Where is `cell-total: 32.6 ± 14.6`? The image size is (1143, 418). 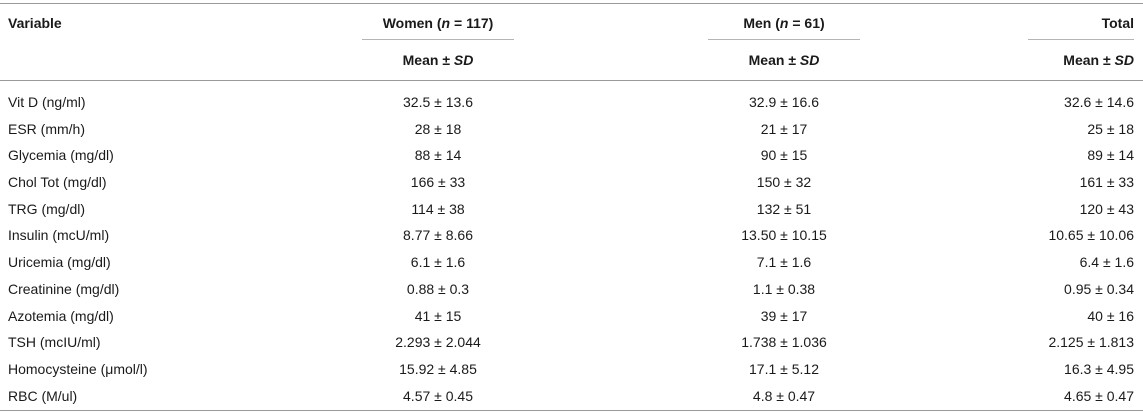
cell-total: 32.6 ± 14.6 is located at coordinates (1099, 102).